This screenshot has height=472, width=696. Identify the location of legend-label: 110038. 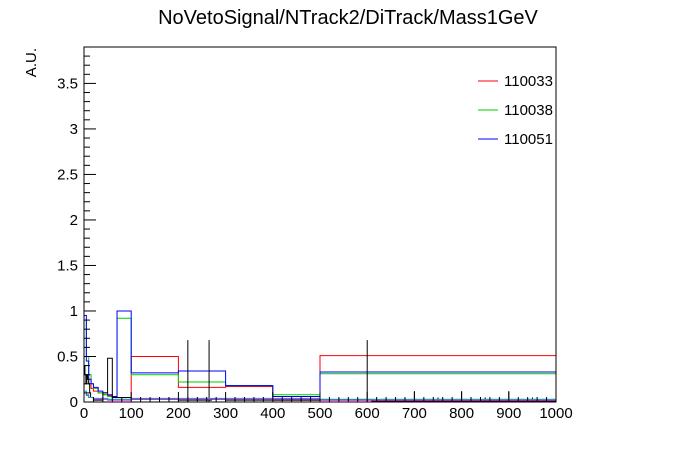
(528, 110).